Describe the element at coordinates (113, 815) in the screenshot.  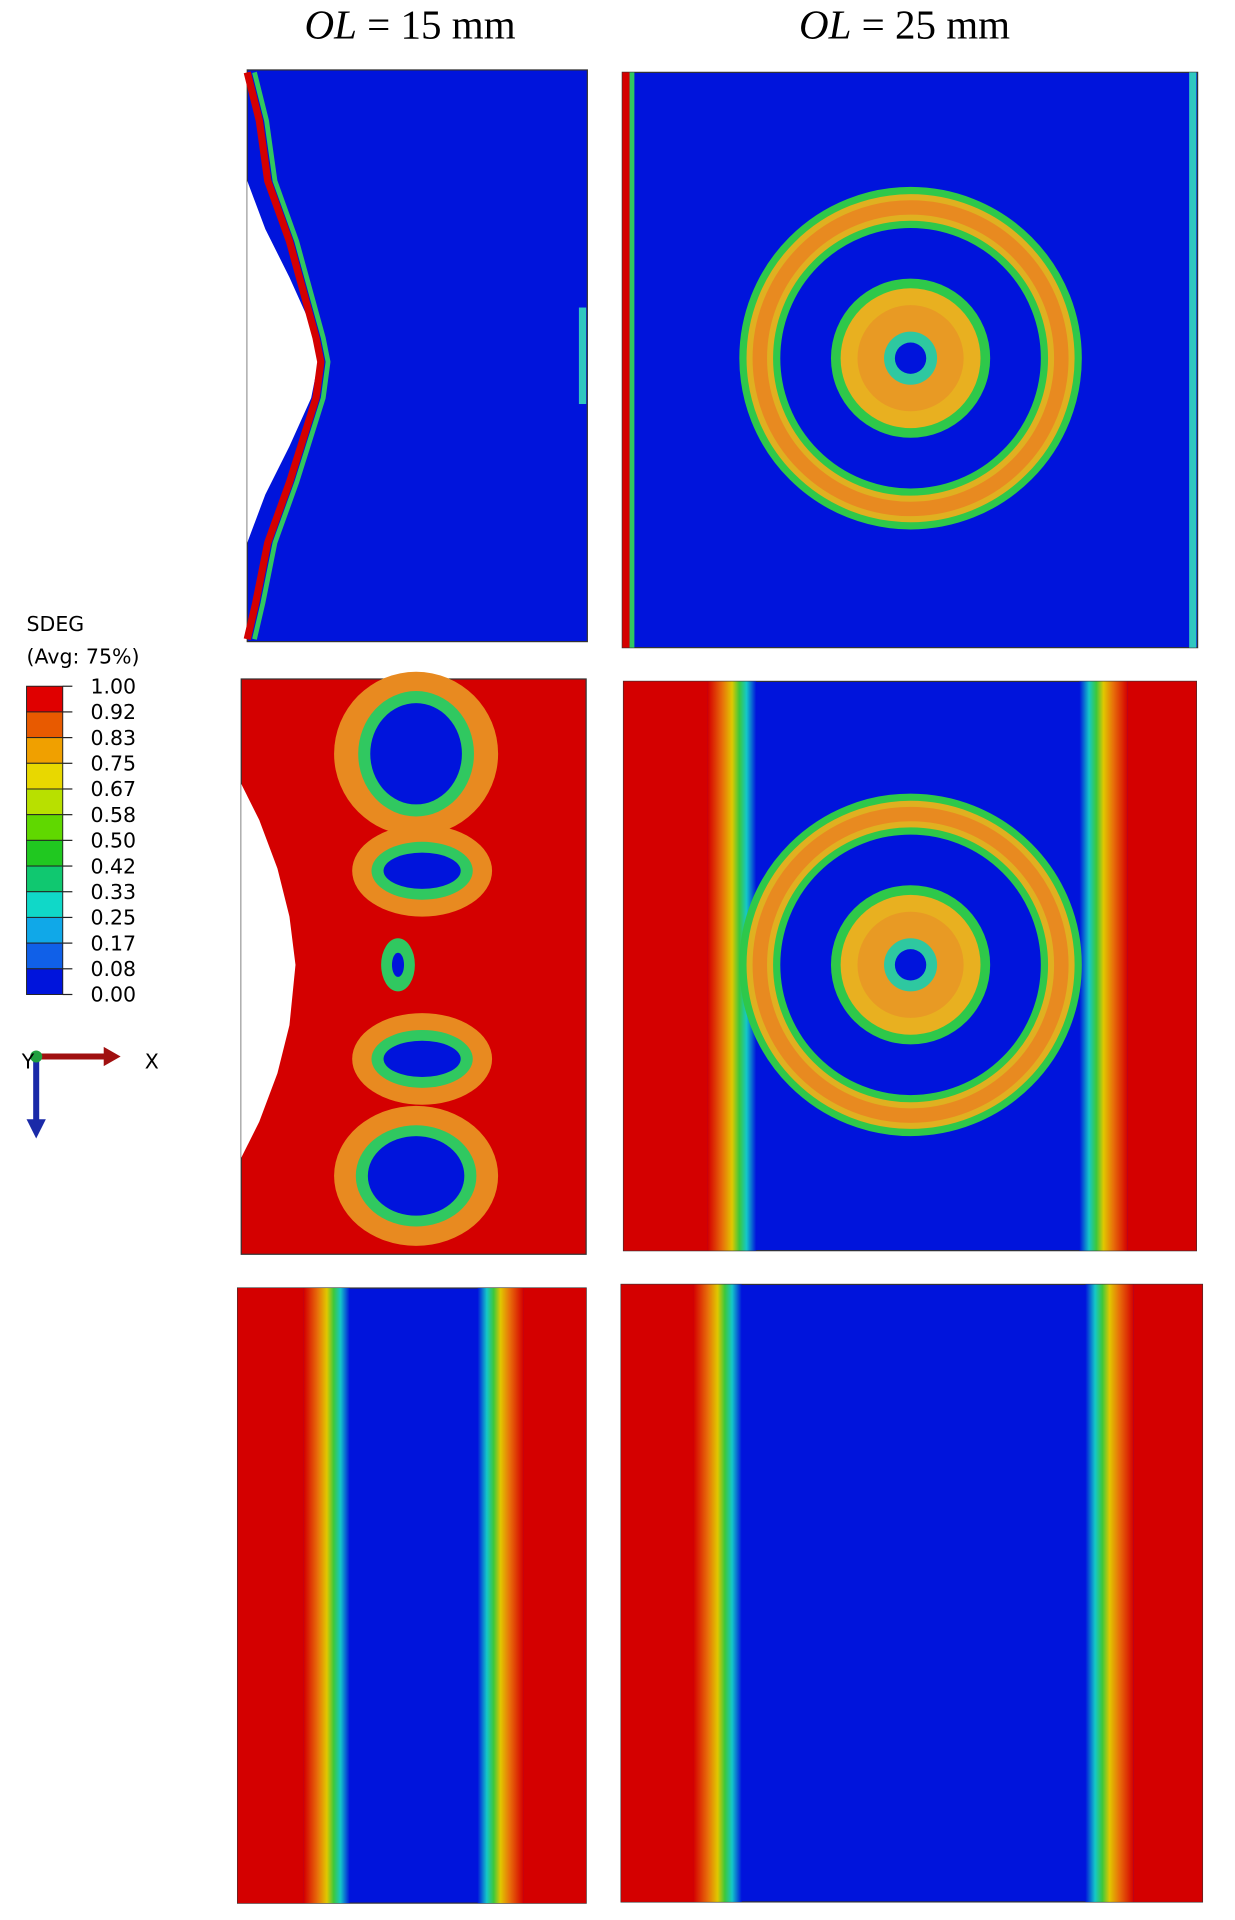
I see `legend-label: 0.58` at that location.